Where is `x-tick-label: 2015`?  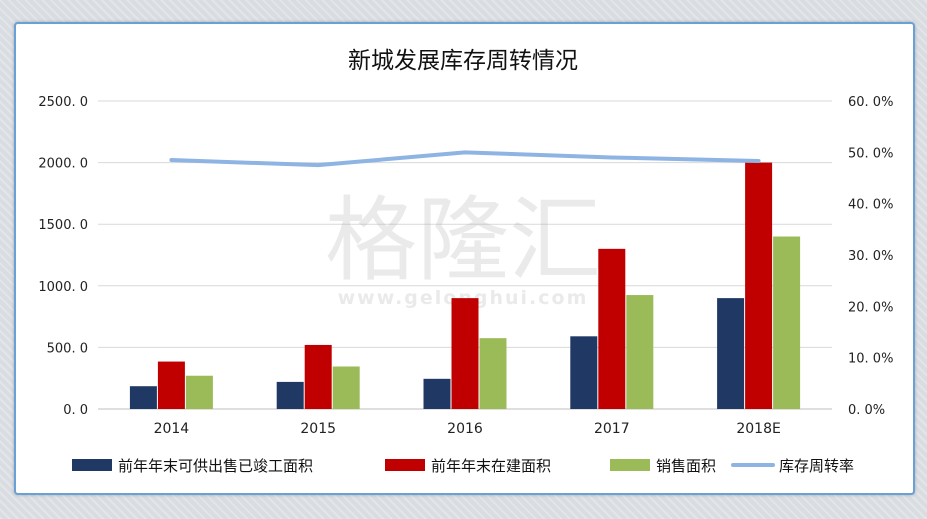
x-tick-label: 2015 is located at coordinates (318, 429).